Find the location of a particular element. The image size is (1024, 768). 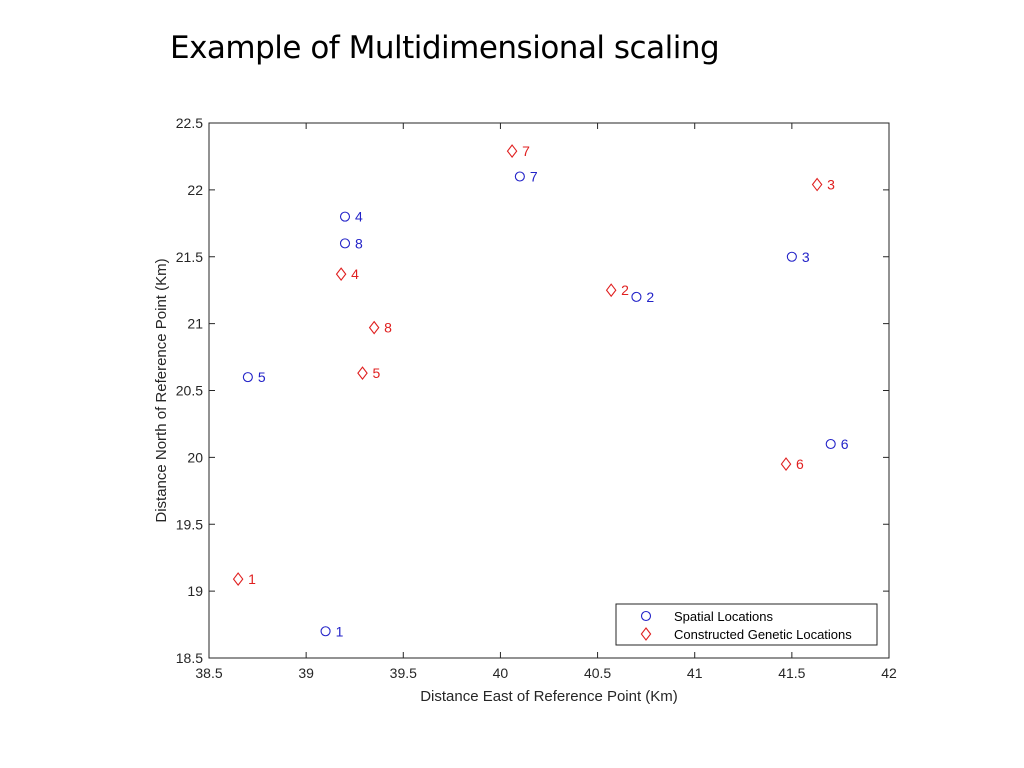

y-tick-label: 19.5 is located at coordinates (189, 524).